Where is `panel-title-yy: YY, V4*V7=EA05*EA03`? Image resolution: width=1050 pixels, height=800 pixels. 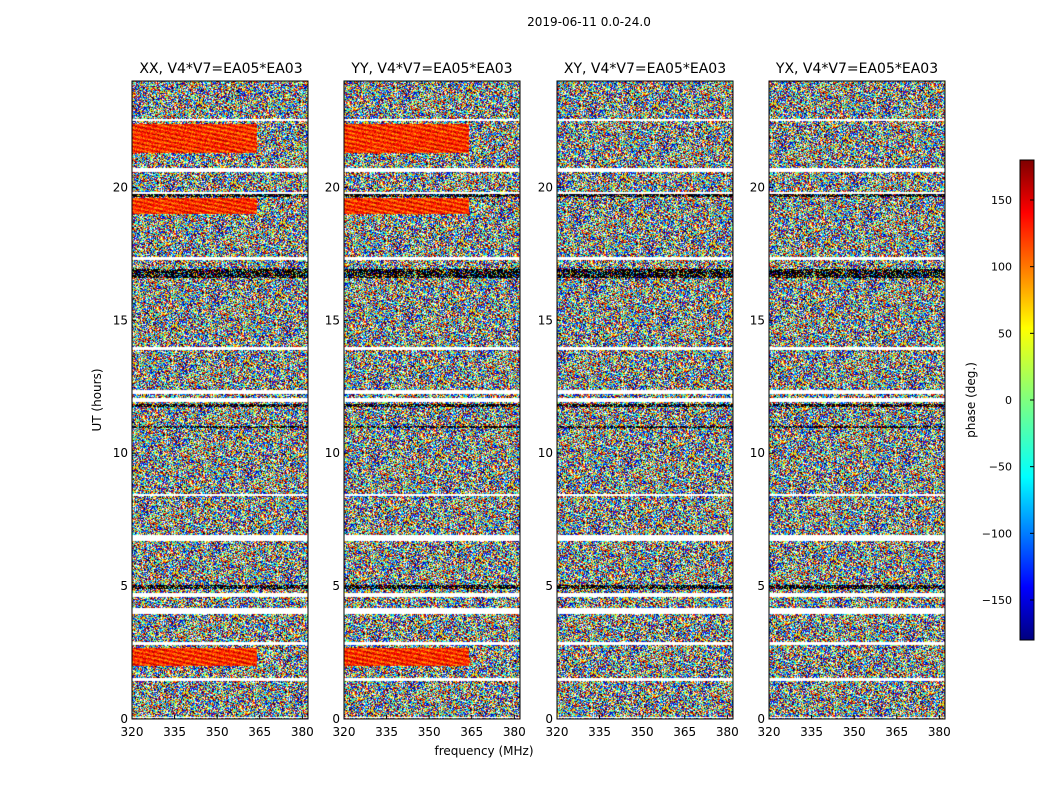
panel-title-yy: YY, V4*V7=EA05*EA03 is located at coordinates (431, 69).